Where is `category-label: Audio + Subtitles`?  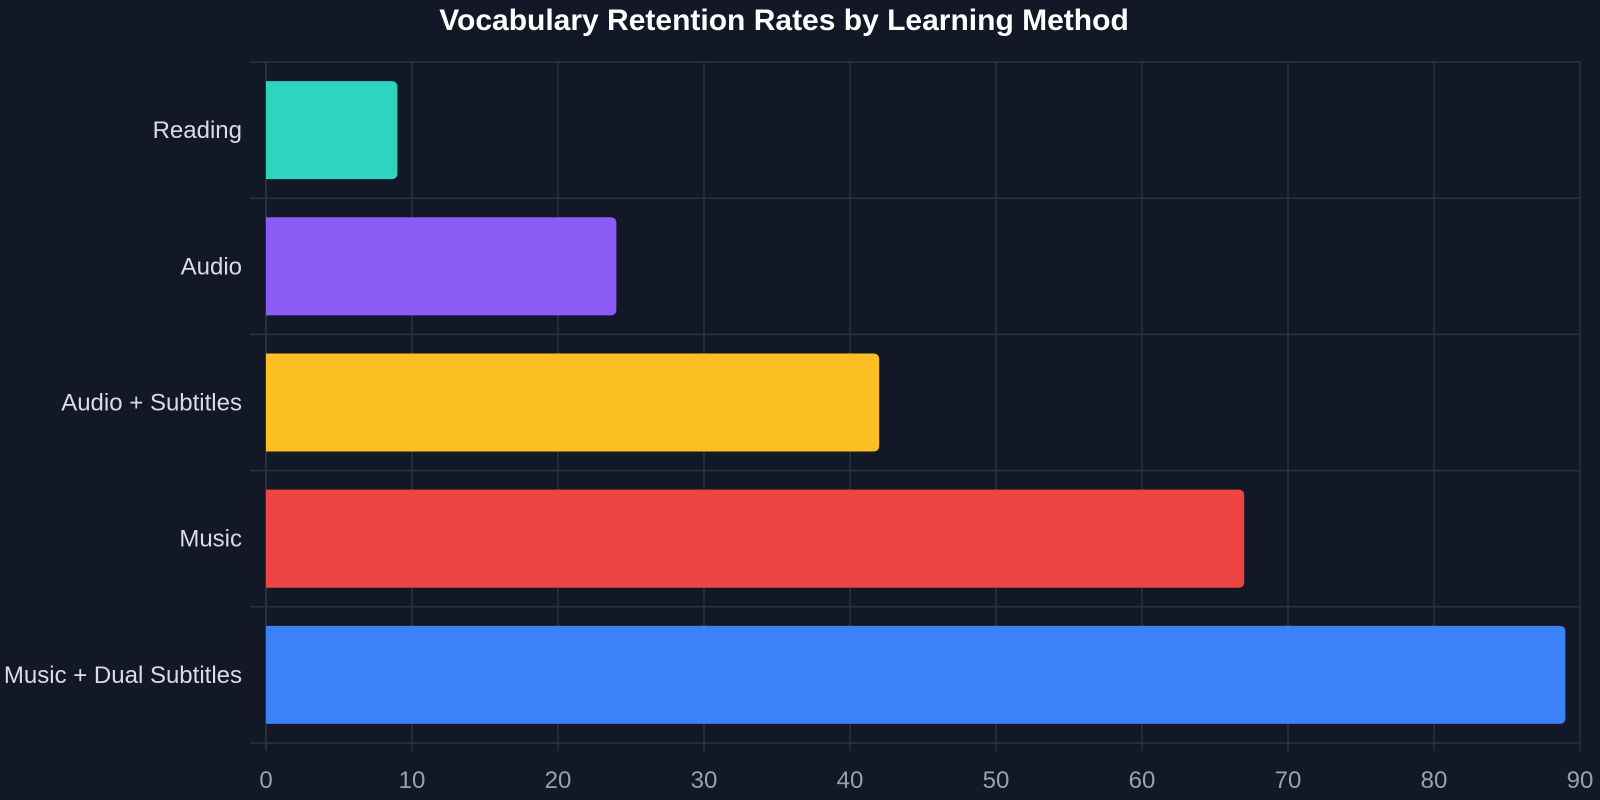 category-label: Audio + Subtitles is located at coordinates (151, 403).